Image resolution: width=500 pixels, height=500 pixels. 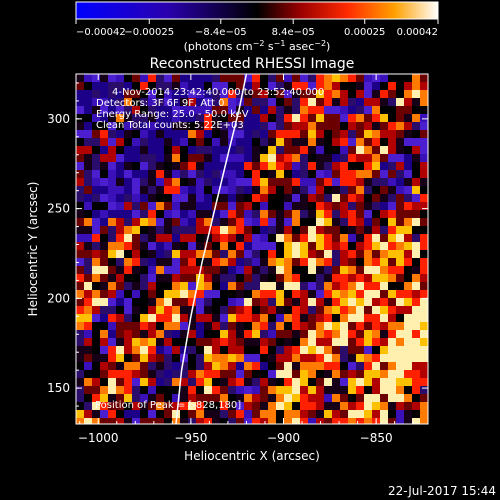 I want to click on colorbar, so click(x=257, y=10).